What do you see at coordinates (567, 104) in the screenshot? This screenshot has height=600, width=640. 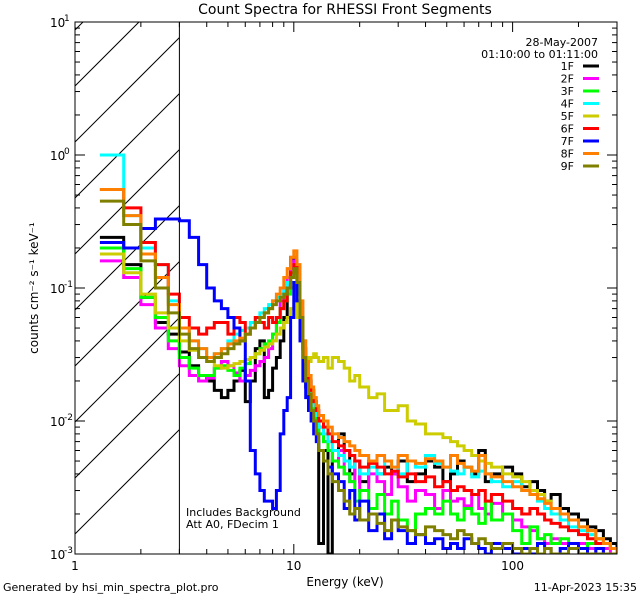 I see `legend-label-4F: 4F` at bounding box center [567, 104].